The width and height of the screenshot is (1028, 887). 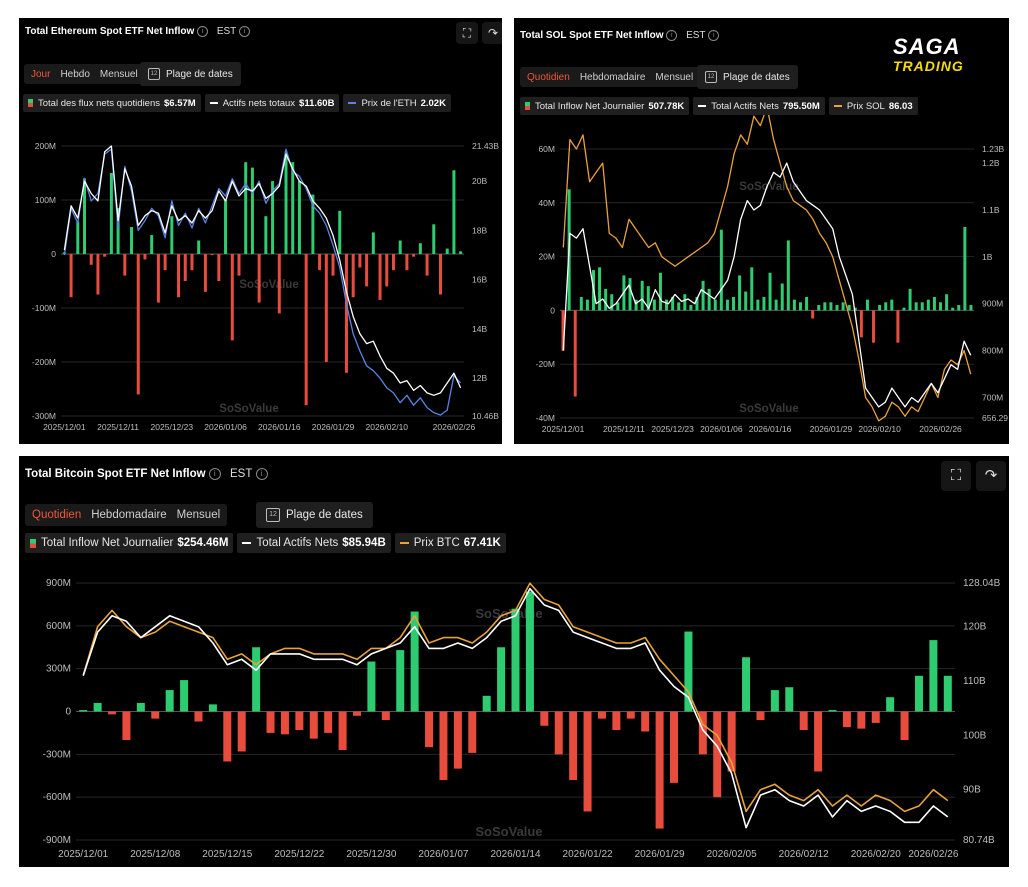 I want to click on tab-week: Hebdo, so click(x=75, y=74).